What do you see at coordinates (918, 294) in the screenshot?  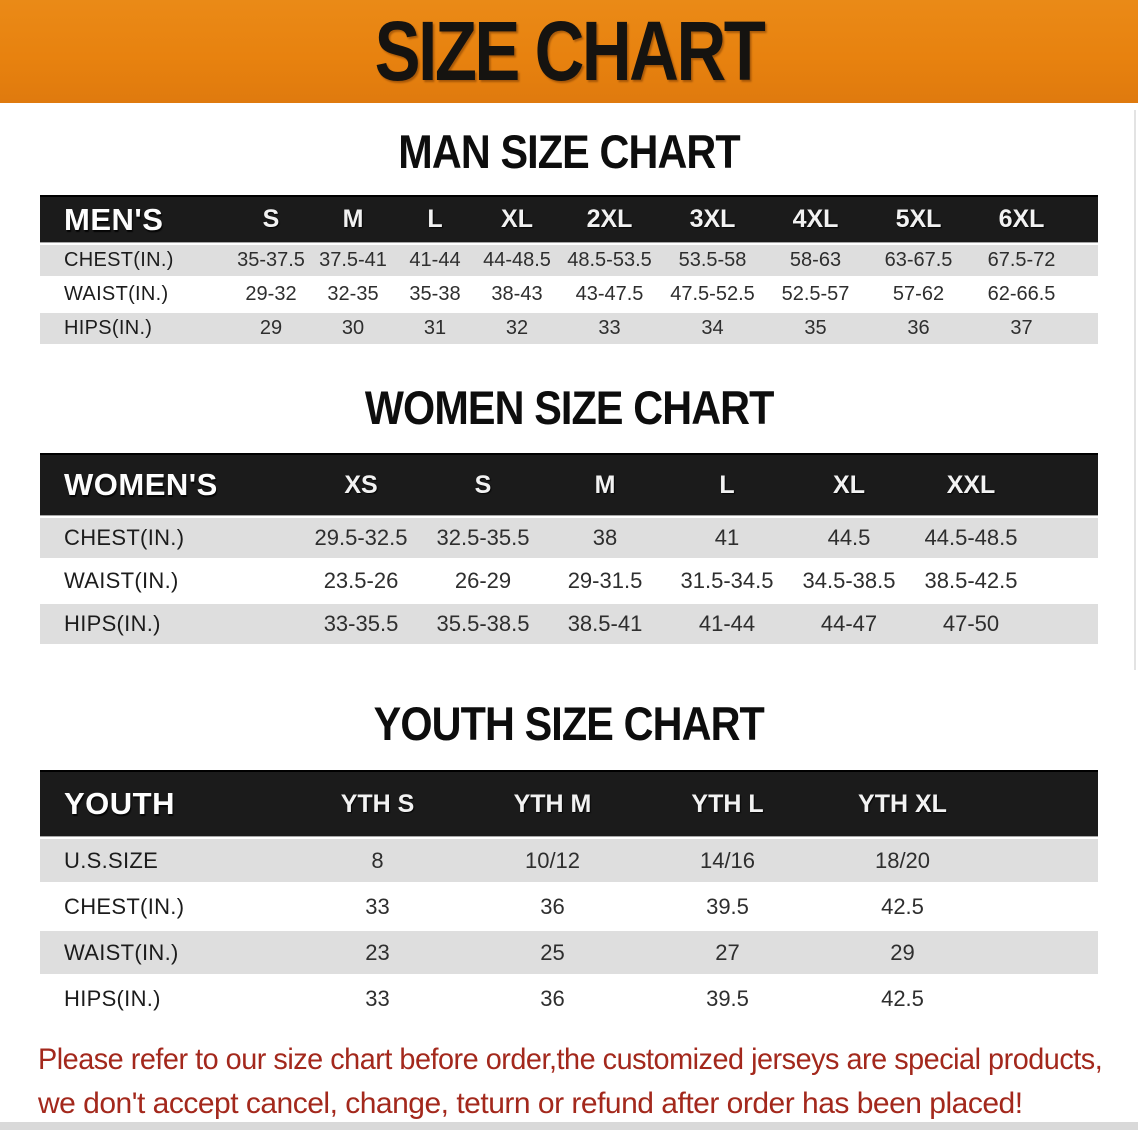 I see `size-cell: 57-62` at bounding box center [918, 294].